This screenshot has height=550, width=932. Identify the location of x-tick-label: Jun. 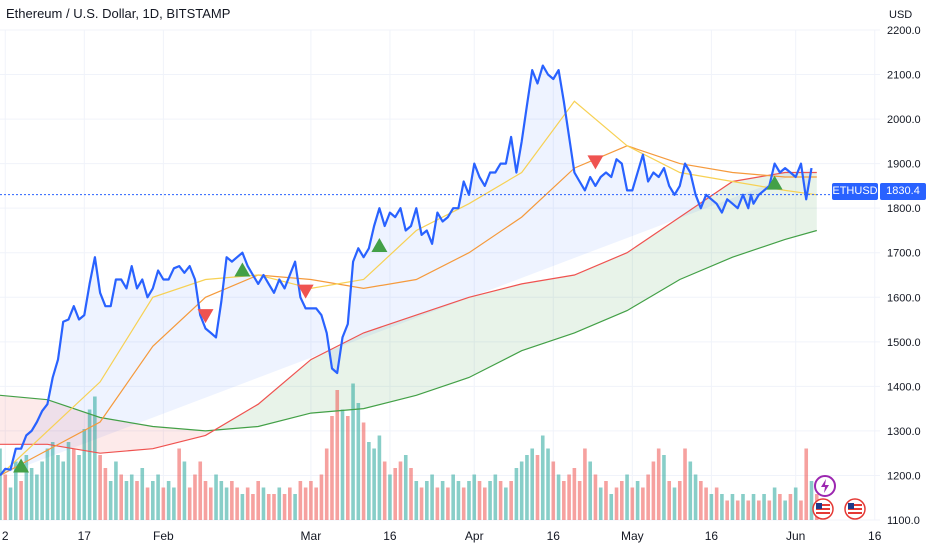
(795, 536).